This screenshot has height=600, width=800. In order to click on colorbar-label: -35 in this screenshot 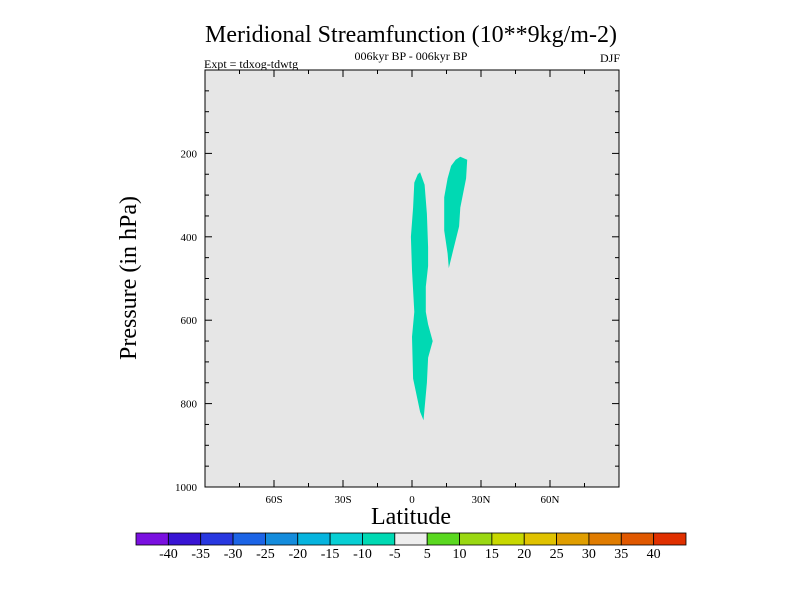, I will do `click(200, 554)`.